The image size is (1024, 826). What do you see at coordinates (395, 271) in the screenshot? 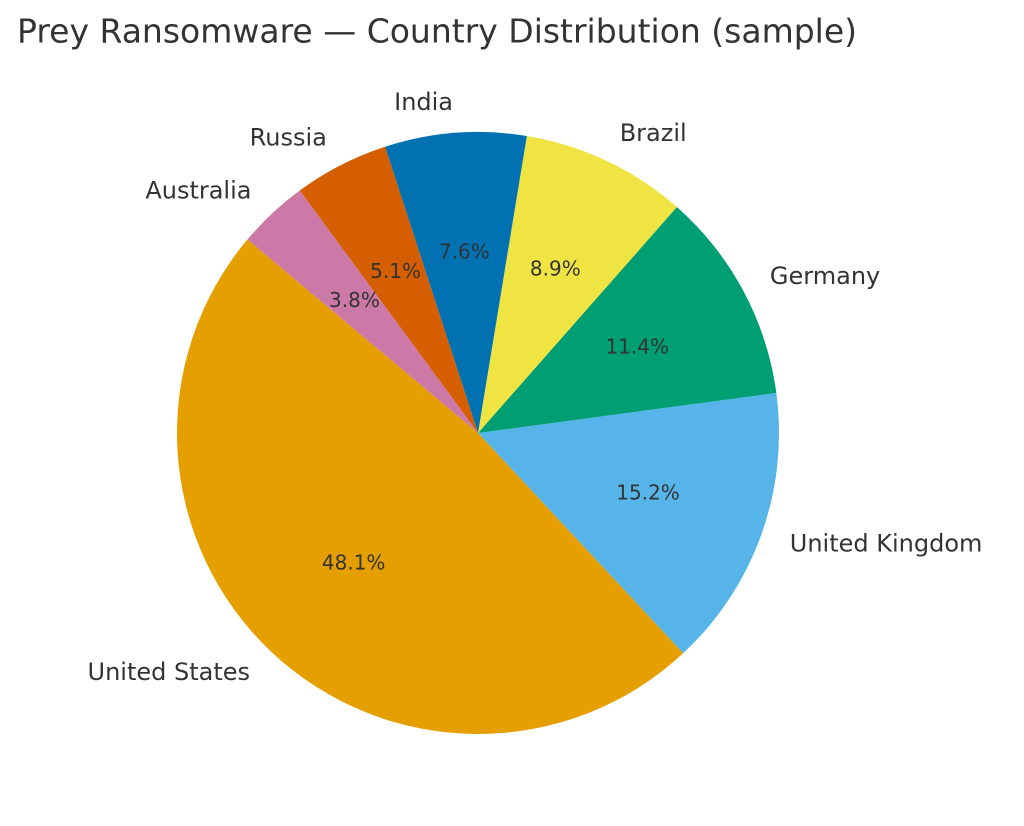
I see `percent-label: 5.1%` at bounding box center [395, 271].